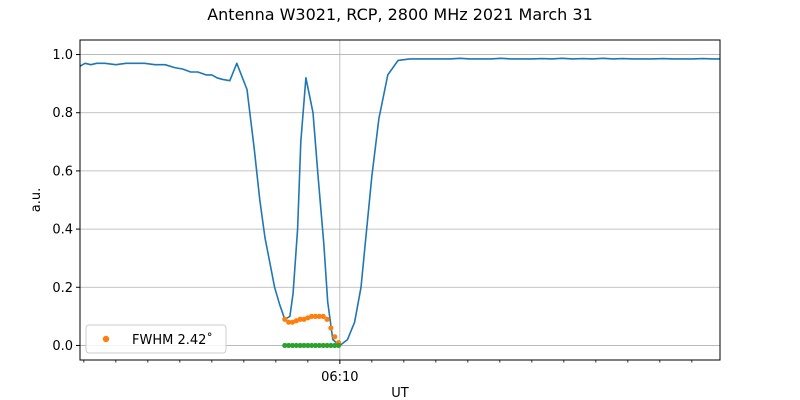  Describe the element at coordinates (62, 288) in the screenshot. I see `y-tick-label: 0.2` at that location.